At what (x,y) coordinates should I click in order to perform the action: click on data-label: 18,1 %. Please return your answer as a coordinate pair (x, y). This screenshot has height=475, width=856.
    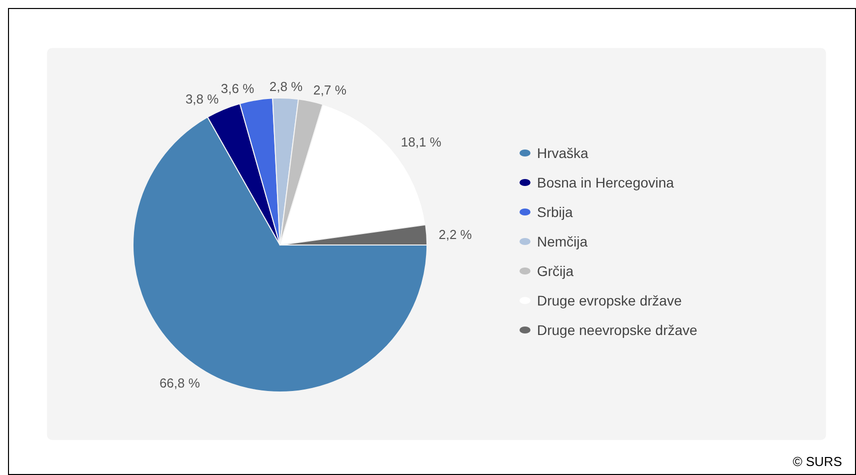
    Looking at the image, I should click on (421, 142).